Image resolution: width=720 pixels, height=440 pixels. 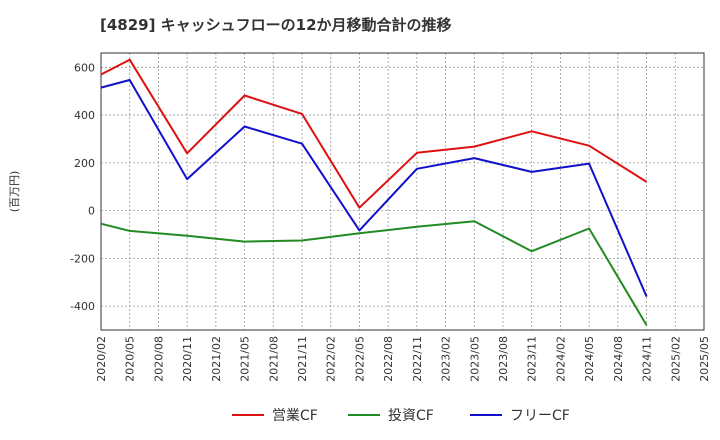 I want to click on x-tick-label: 2022/02, so click(x=331, y=359).